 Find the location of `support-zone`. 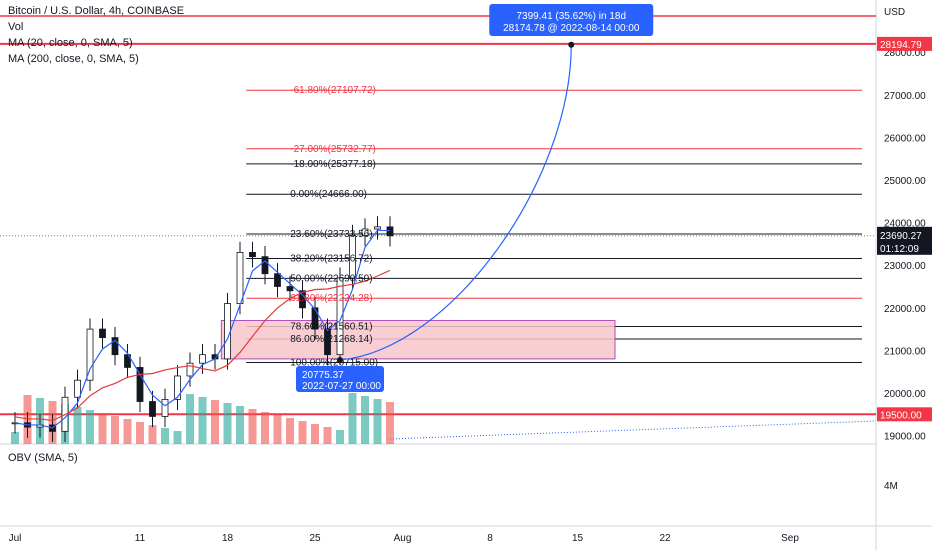

support-zone is located at coordinates (418, 340).